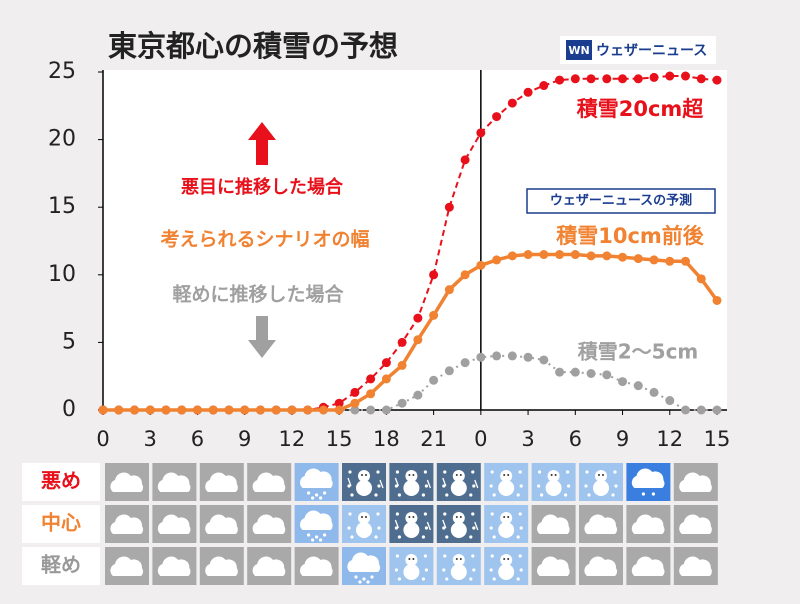  What do you see at coordinates (433, 439) in the screenshot?
I see `x-tick-label: 21` at bounding box center [433, 439].